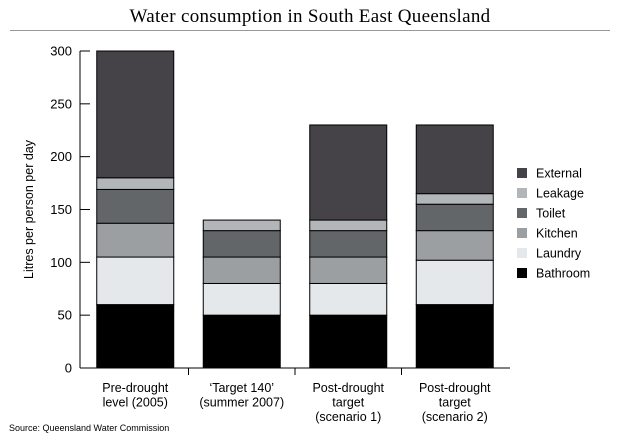 Image resolution: width=620 pixels, height=441 pixels. I want to click on x-tick-label: Pre-drought, so click(135, 388).